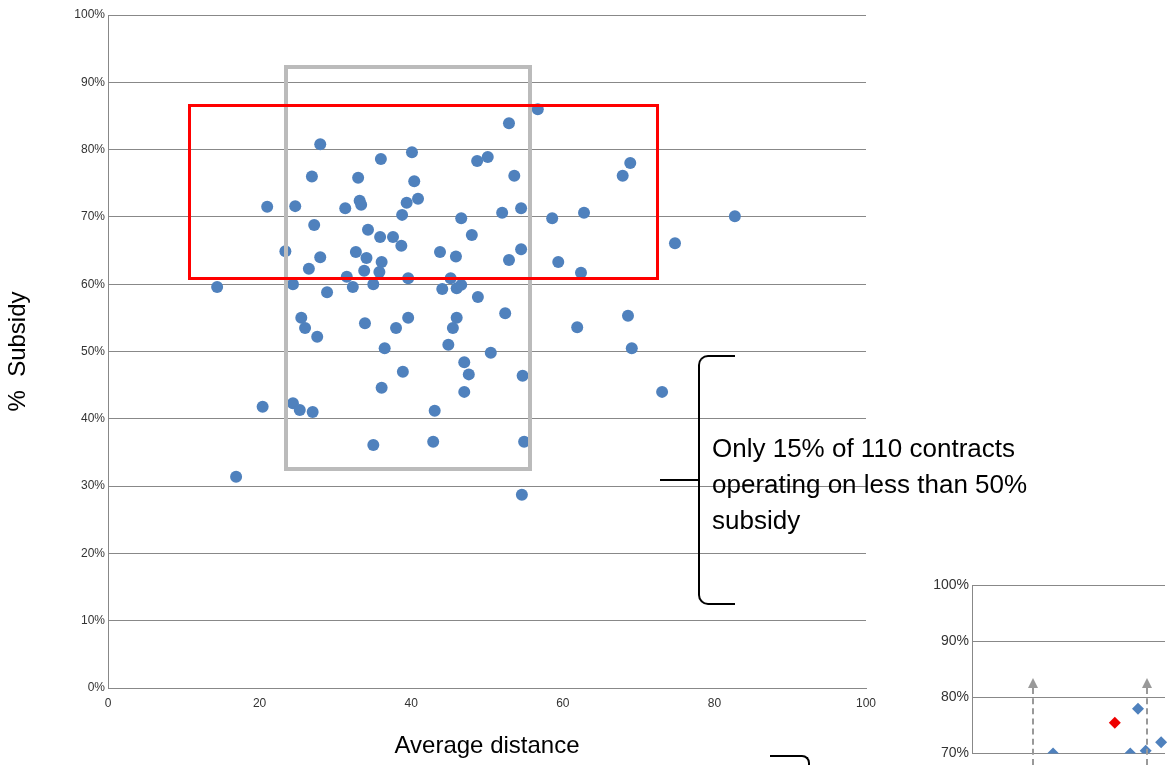 Image resolution: width=1171 pixels, height=765 pixels. Describe the element at coordinates (411, 702) in the screenshot. I see `x-tick-label: 40` at that location.